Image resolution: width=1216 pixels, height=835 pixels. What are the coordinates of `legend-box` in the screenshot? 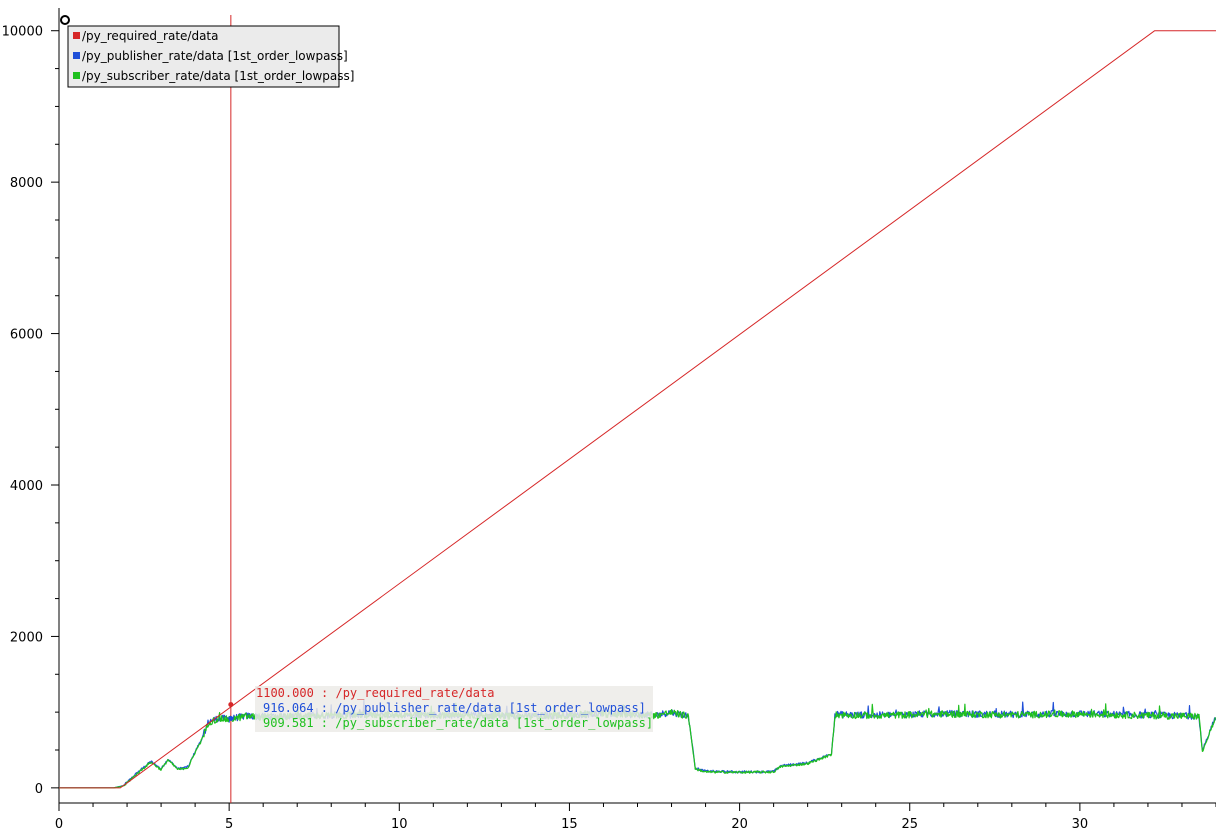 It's located at (203, 56).